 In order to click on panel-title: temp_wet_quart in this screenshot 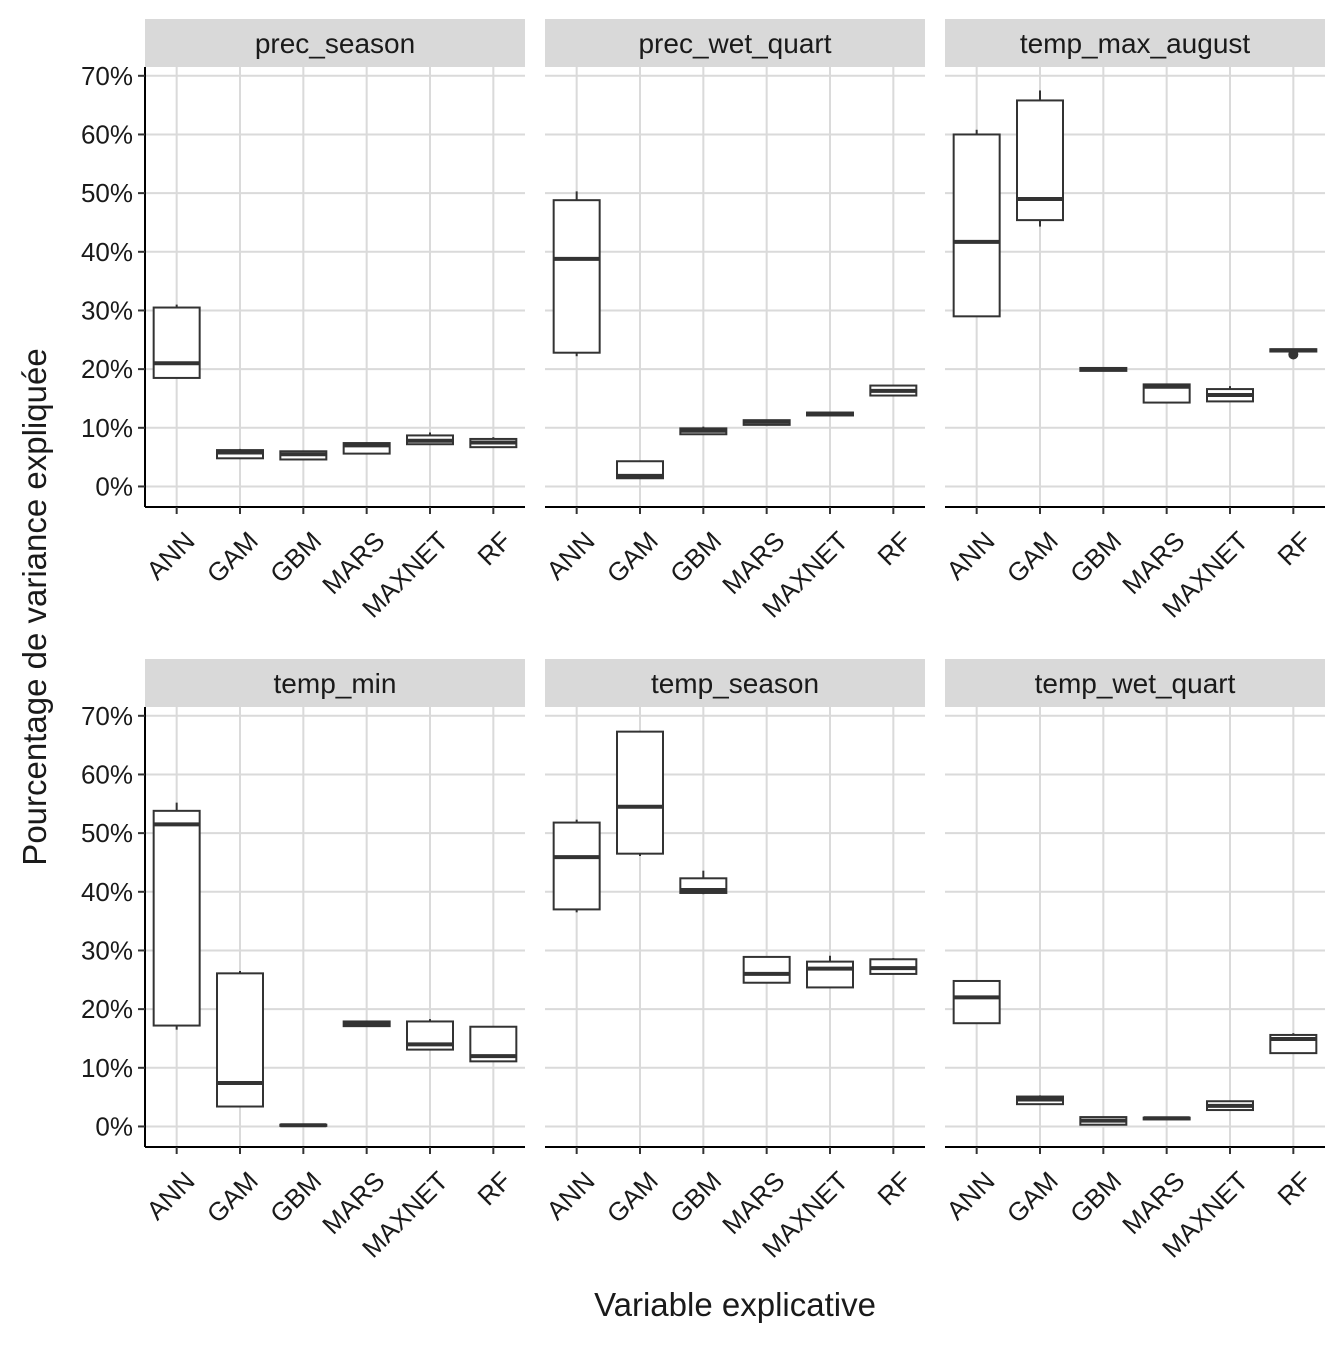, I will do `click(1135, 683)`.